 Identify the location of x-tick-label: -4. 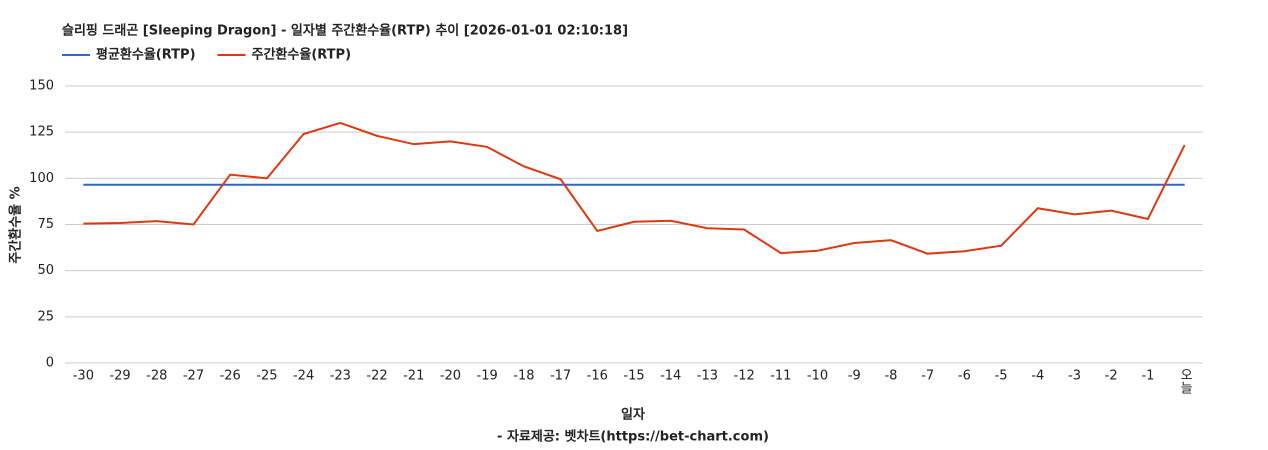
(1037, 376).